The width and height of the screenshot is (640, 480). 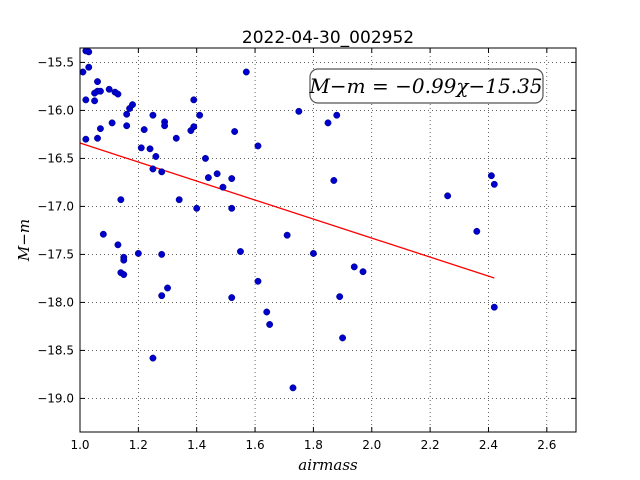 I want to click on y-tick-label: −18.0, so click(x=55, y=302).